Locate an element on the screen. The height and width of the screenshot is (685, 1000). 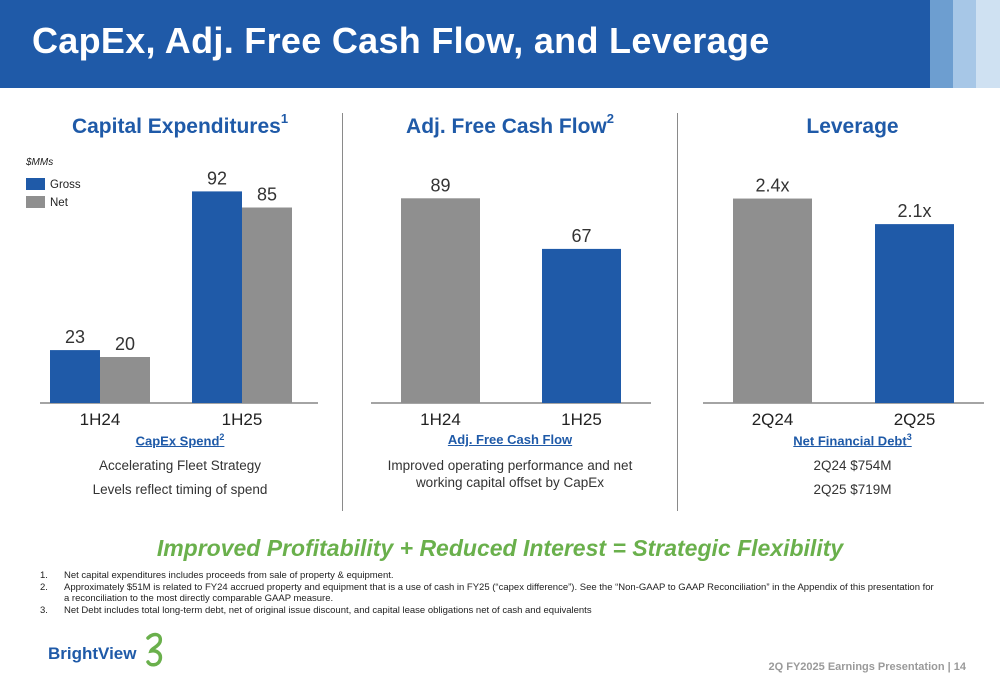
data-label: 2.4x is located at coordinates (772, 186).